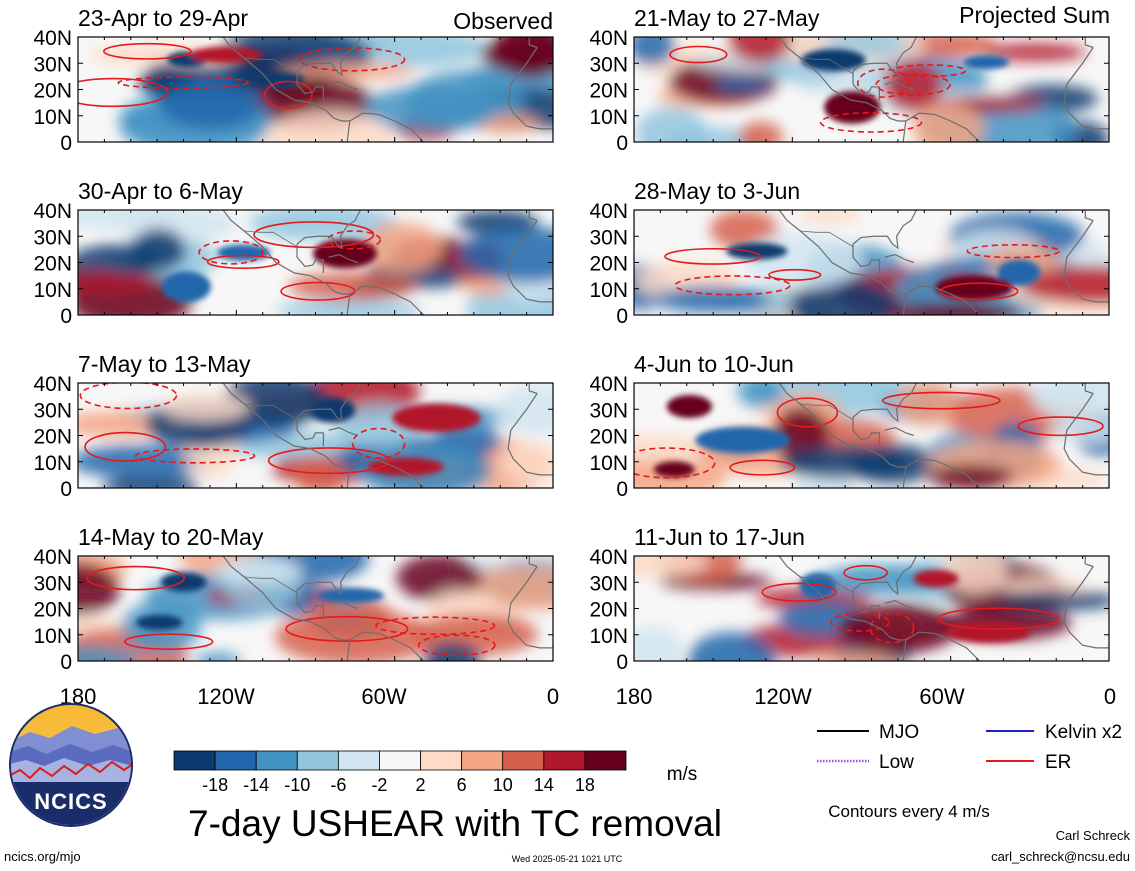 The height and width of the screenshot is (871, 1135). Describe the element at coordinates (714, 364) in the screenshot. I see `panel-title: 4-Jun to 10-Jun` at that location.